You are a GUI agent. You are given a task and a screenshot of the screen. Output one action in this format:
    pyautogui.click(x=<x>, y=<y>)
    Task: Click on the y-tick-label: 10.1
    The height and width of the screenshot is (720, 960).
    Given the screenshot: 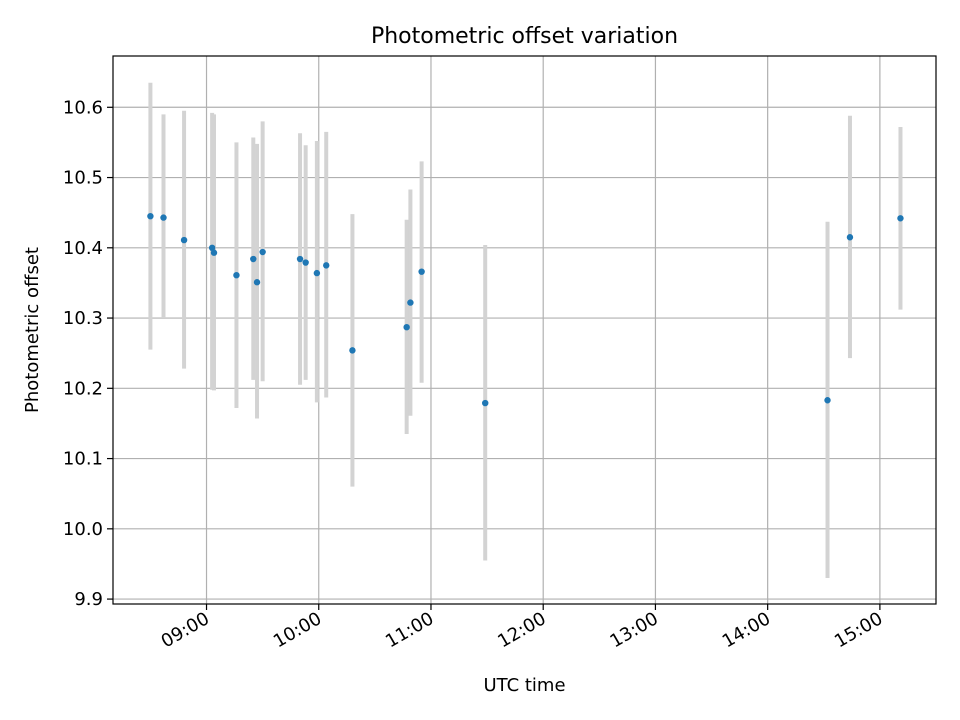 What is the action you would take?
    pyautogui.click(x=83, y=459)
    